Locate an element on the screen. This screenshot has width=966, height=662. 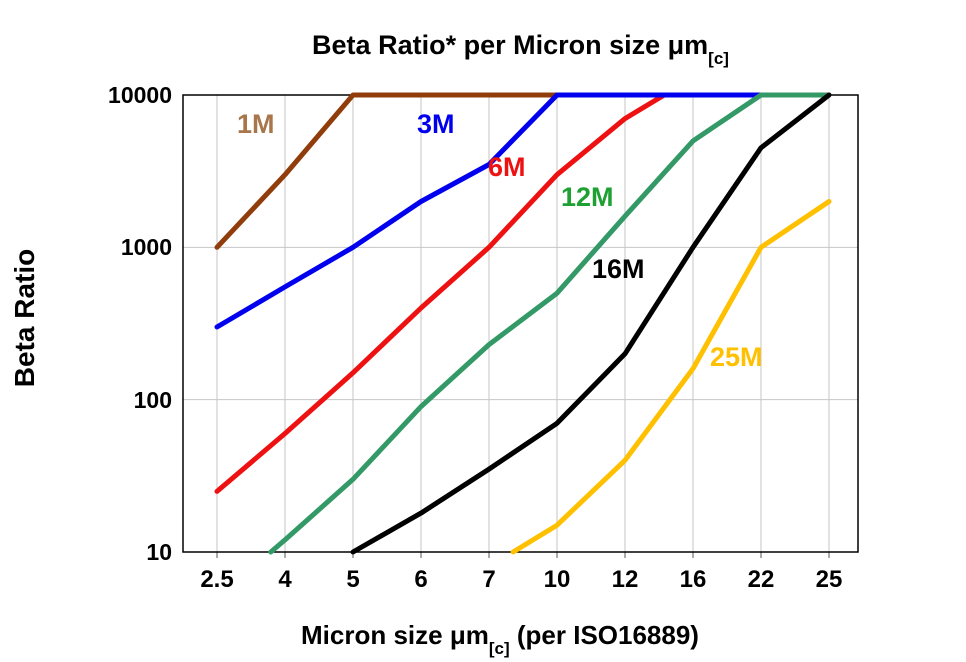
x-axis-title-unit: μm is located at coordinates (469, 635).